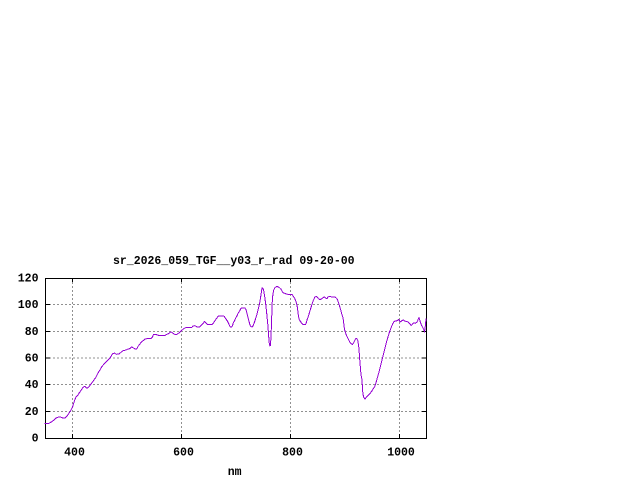 This screenshot has height=480, width=640. What do you see at coordinates (32, 385) in the screenshot?
I see `svg-text: 40` at bounding box center [32, 385].